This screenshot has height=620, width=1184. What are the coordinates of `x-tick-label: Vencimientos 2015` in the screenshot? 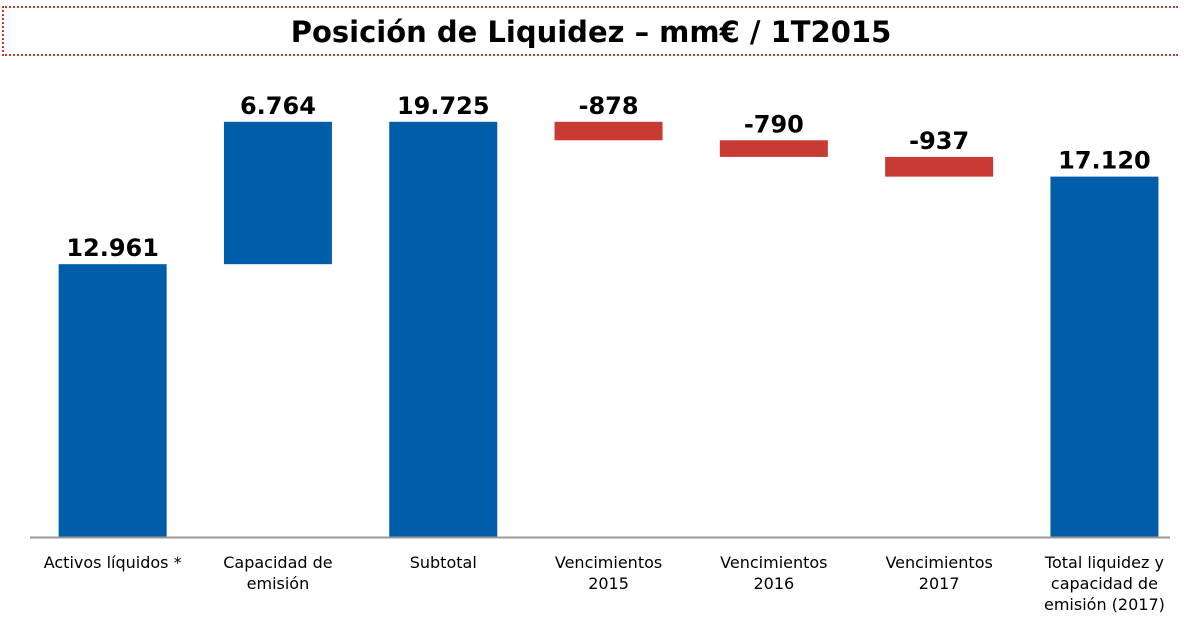 It's located at (608, 573).